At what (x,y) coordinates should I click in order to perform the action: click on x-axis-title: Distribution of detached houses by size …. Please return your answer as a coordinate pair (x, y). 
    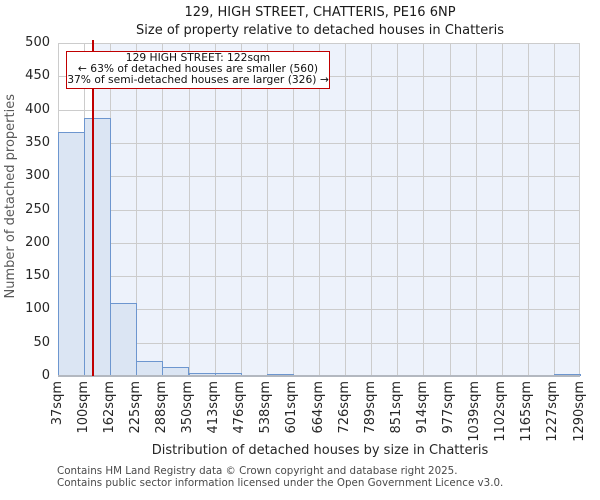
    Looking at the image, I should click on (320, 450).